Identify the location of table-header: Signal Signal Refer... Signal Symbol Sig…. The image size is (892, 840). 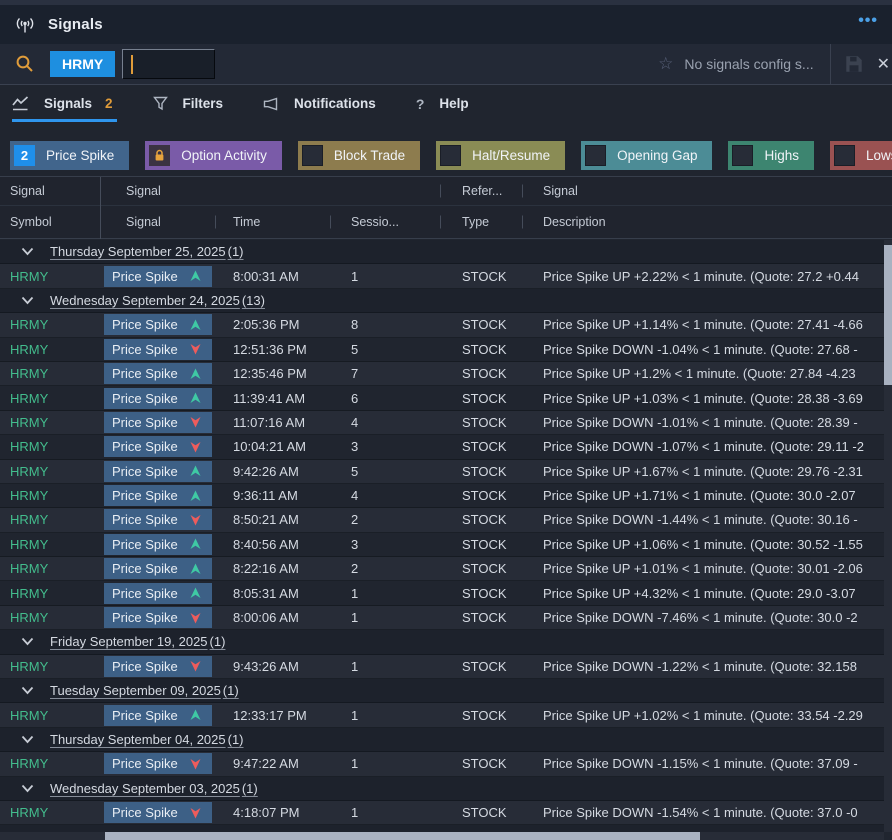
(446, 207).